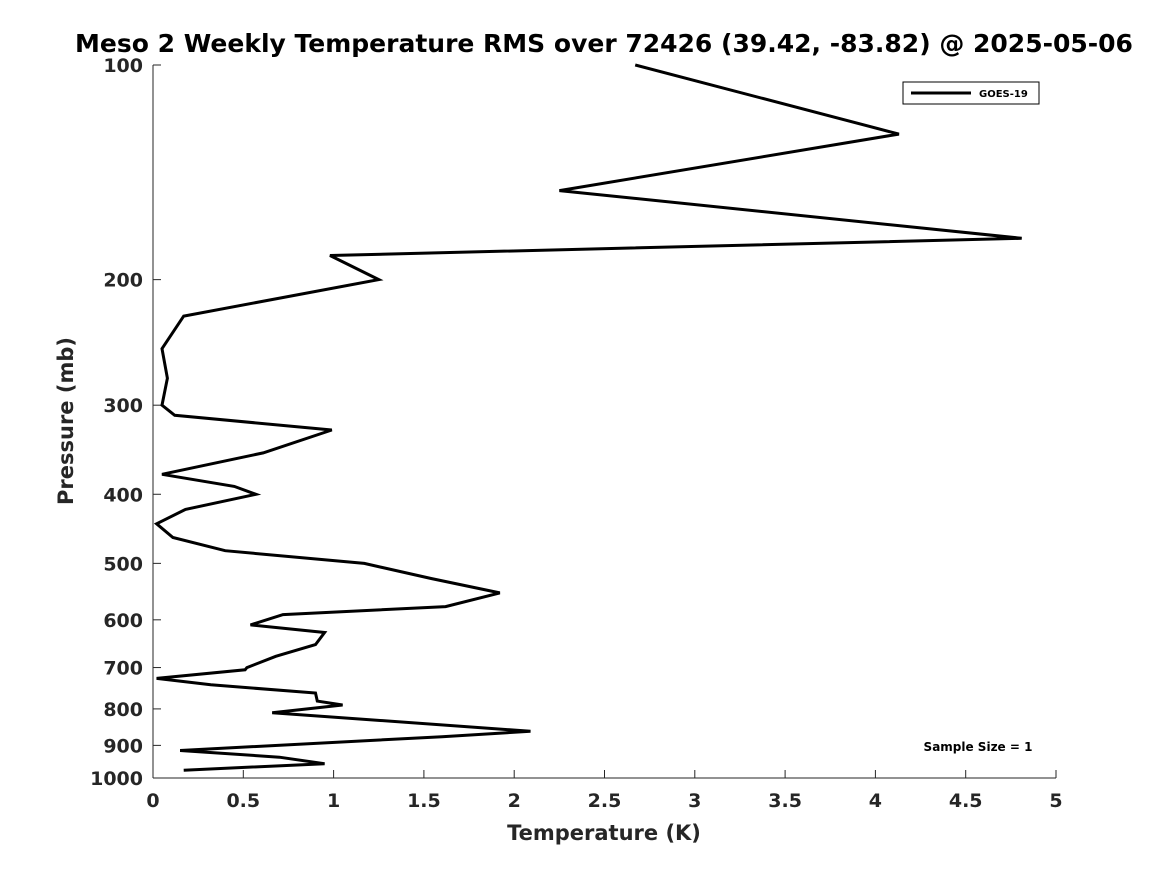  Describe the element at coordinates (123, 281) in the screenshot. I see `y-tick-label: 200` at that location.